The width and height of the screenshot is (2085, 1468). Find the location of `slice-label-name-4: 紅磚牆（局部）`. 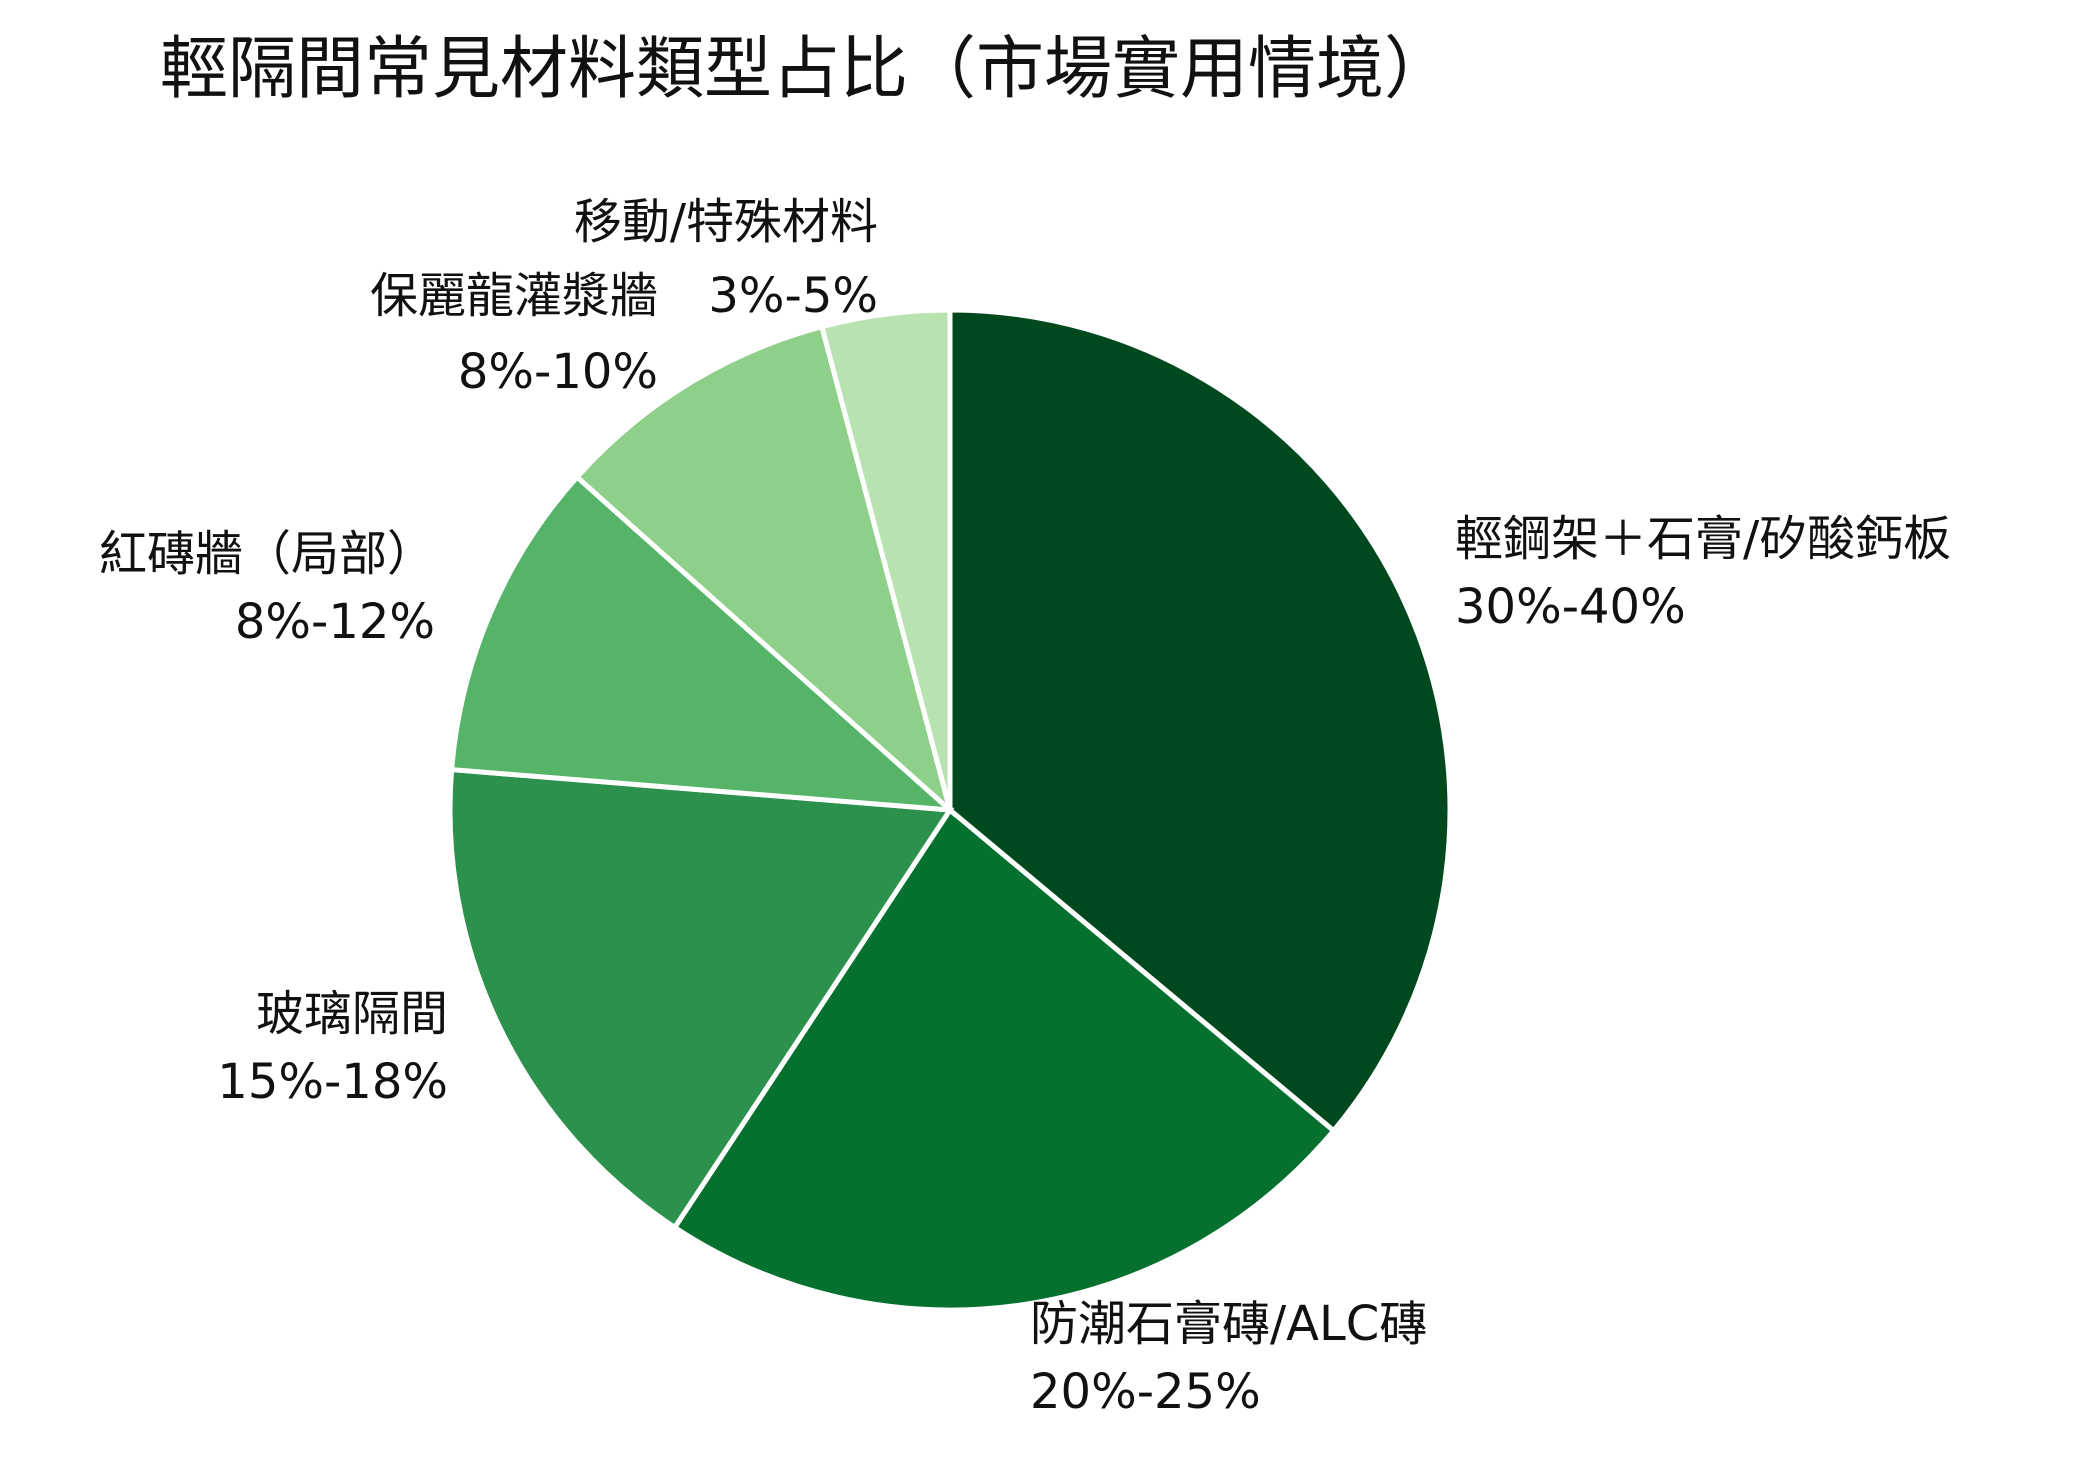

slice-label-name-4: 紅磚牆（局部） is located at coordinates (267, 554).